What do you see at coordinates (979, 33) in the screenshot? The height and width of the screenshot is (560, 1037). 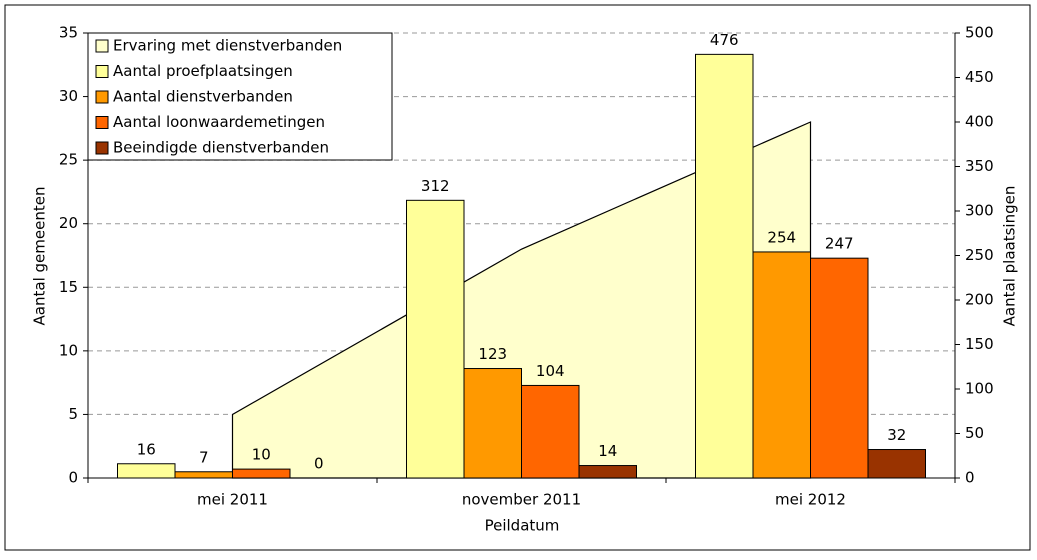 I see `y2-tick-label: 500` at bounding box center [979, 33].